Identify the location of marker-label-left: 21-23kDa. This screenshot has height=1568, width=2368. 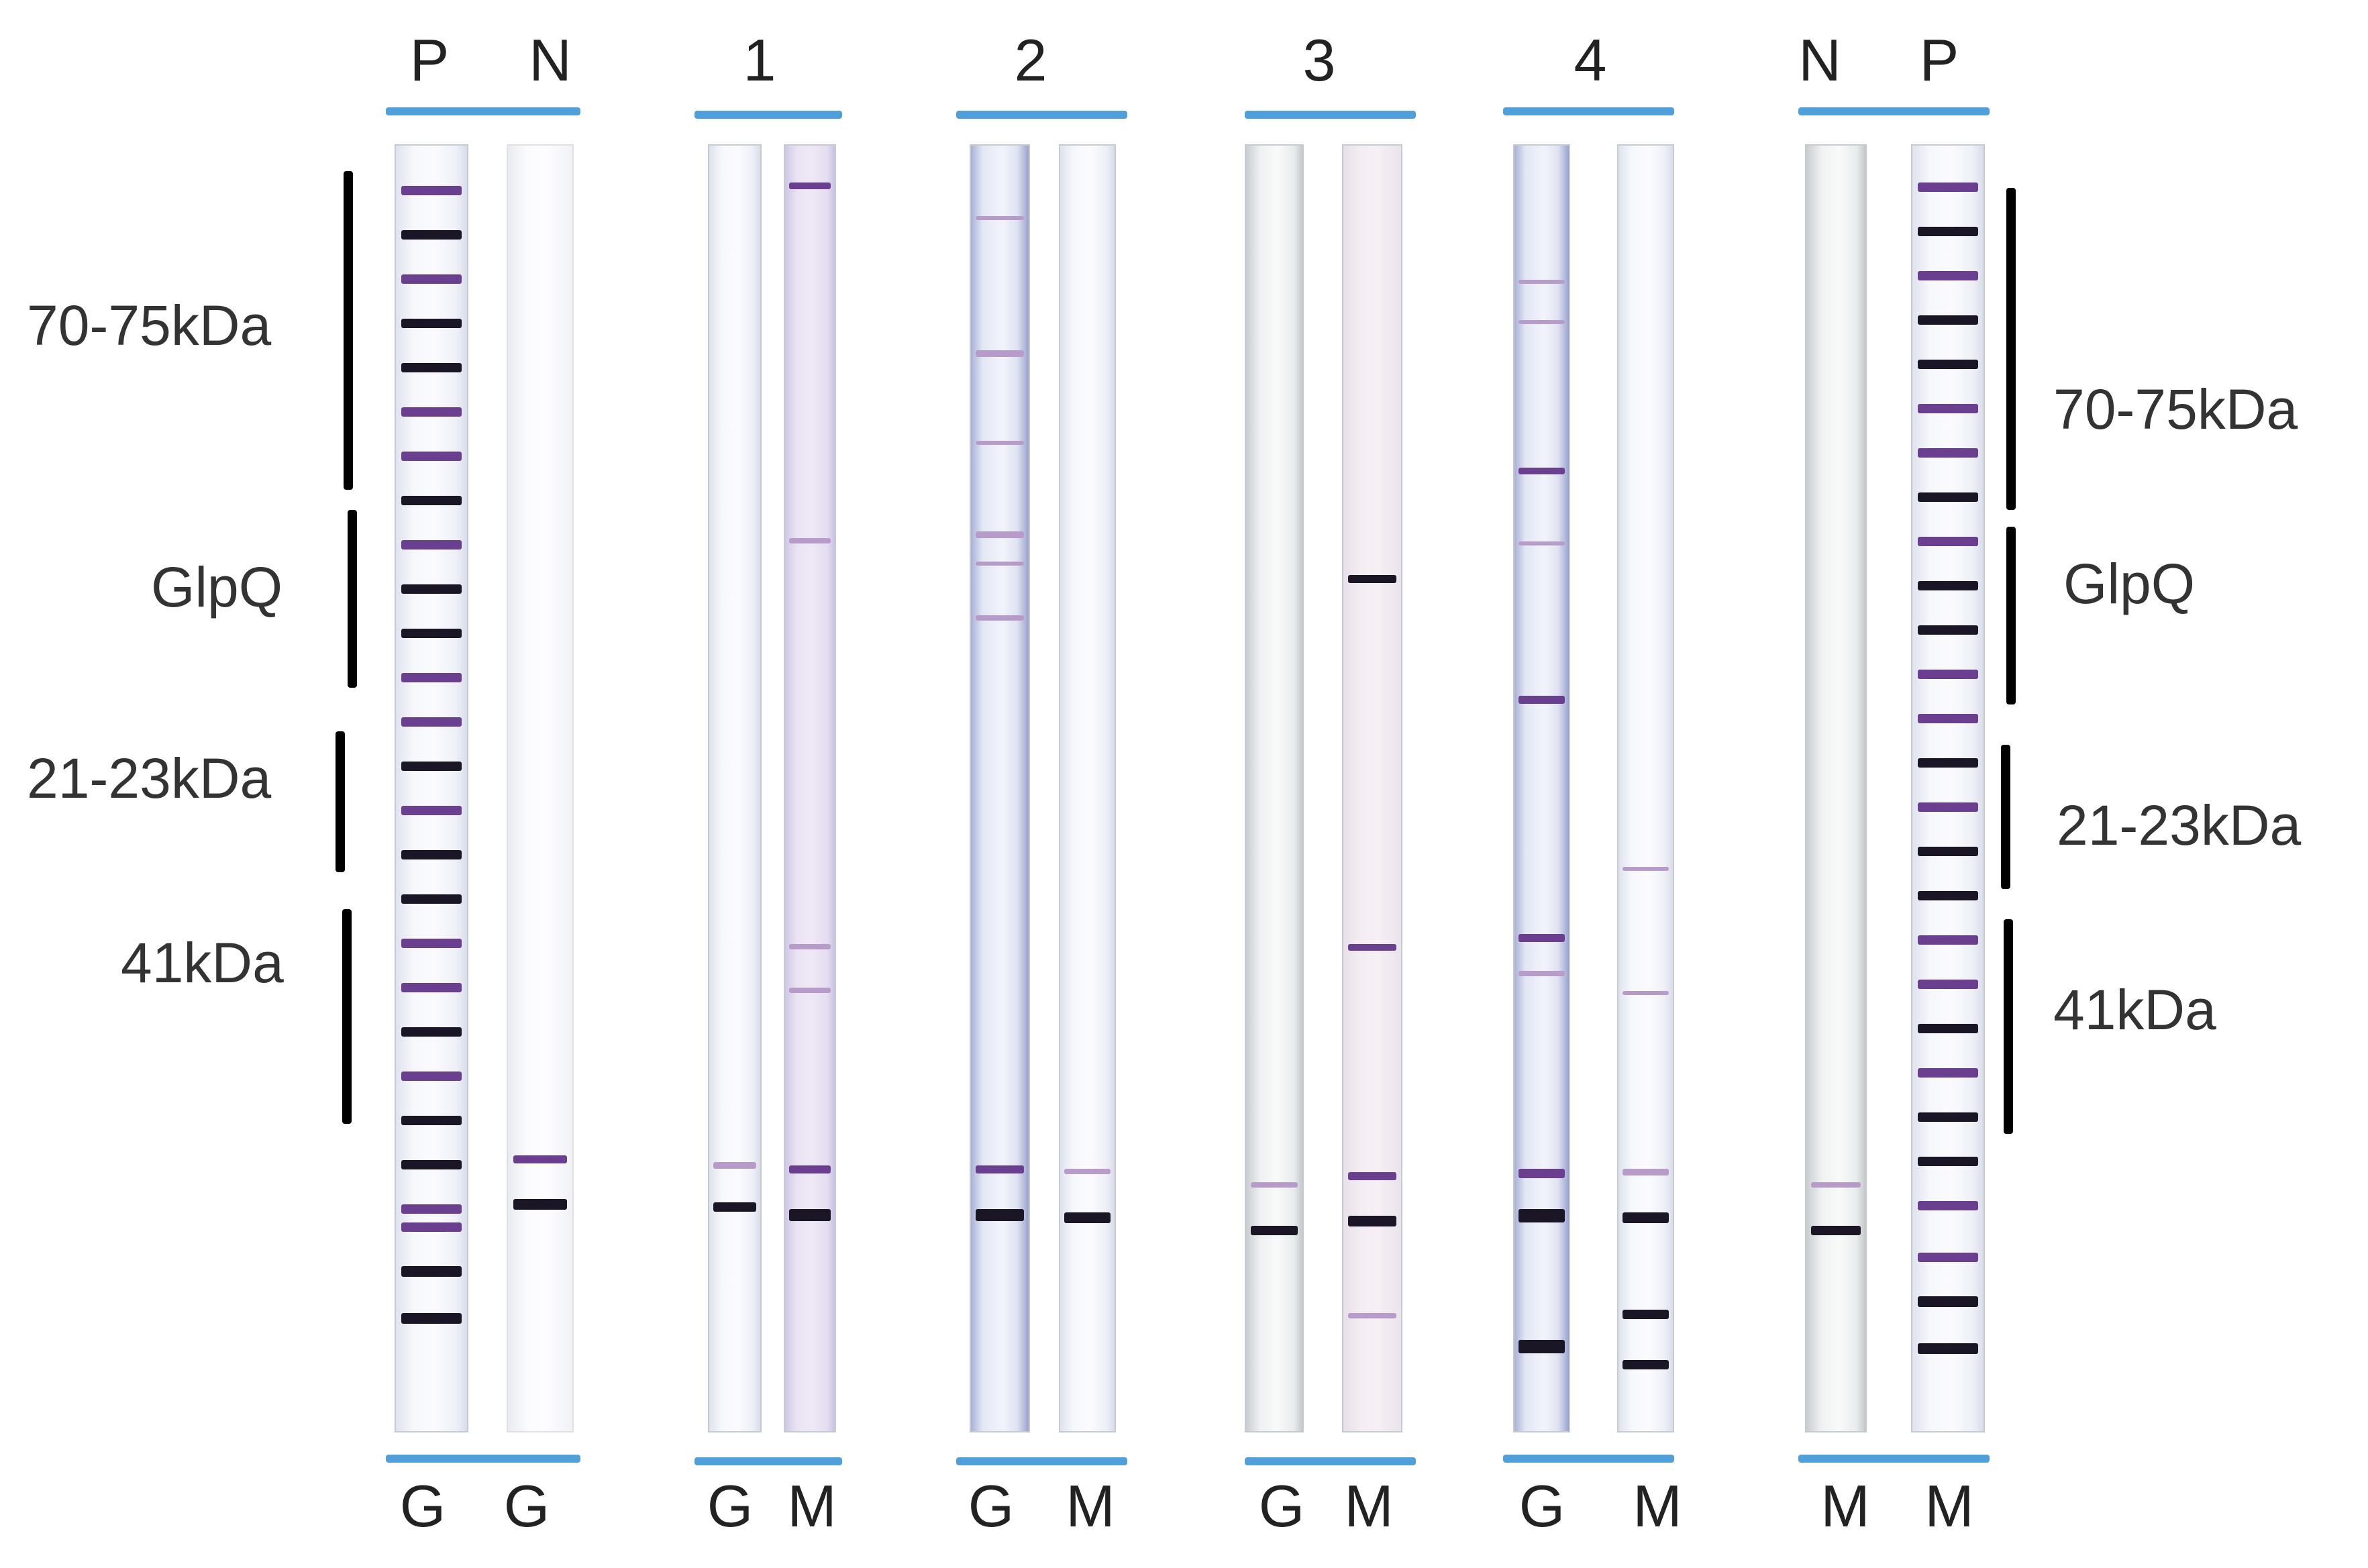
(149, 778).